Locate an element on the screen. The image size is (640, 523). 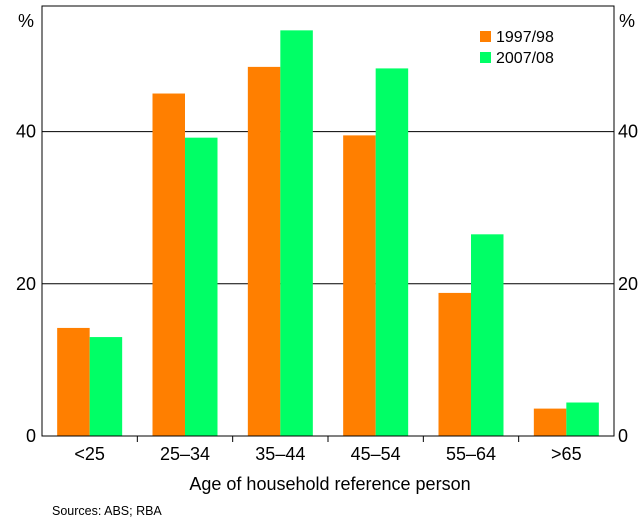
y-tick-label-right: 0 is located at coordinates (623, 436).